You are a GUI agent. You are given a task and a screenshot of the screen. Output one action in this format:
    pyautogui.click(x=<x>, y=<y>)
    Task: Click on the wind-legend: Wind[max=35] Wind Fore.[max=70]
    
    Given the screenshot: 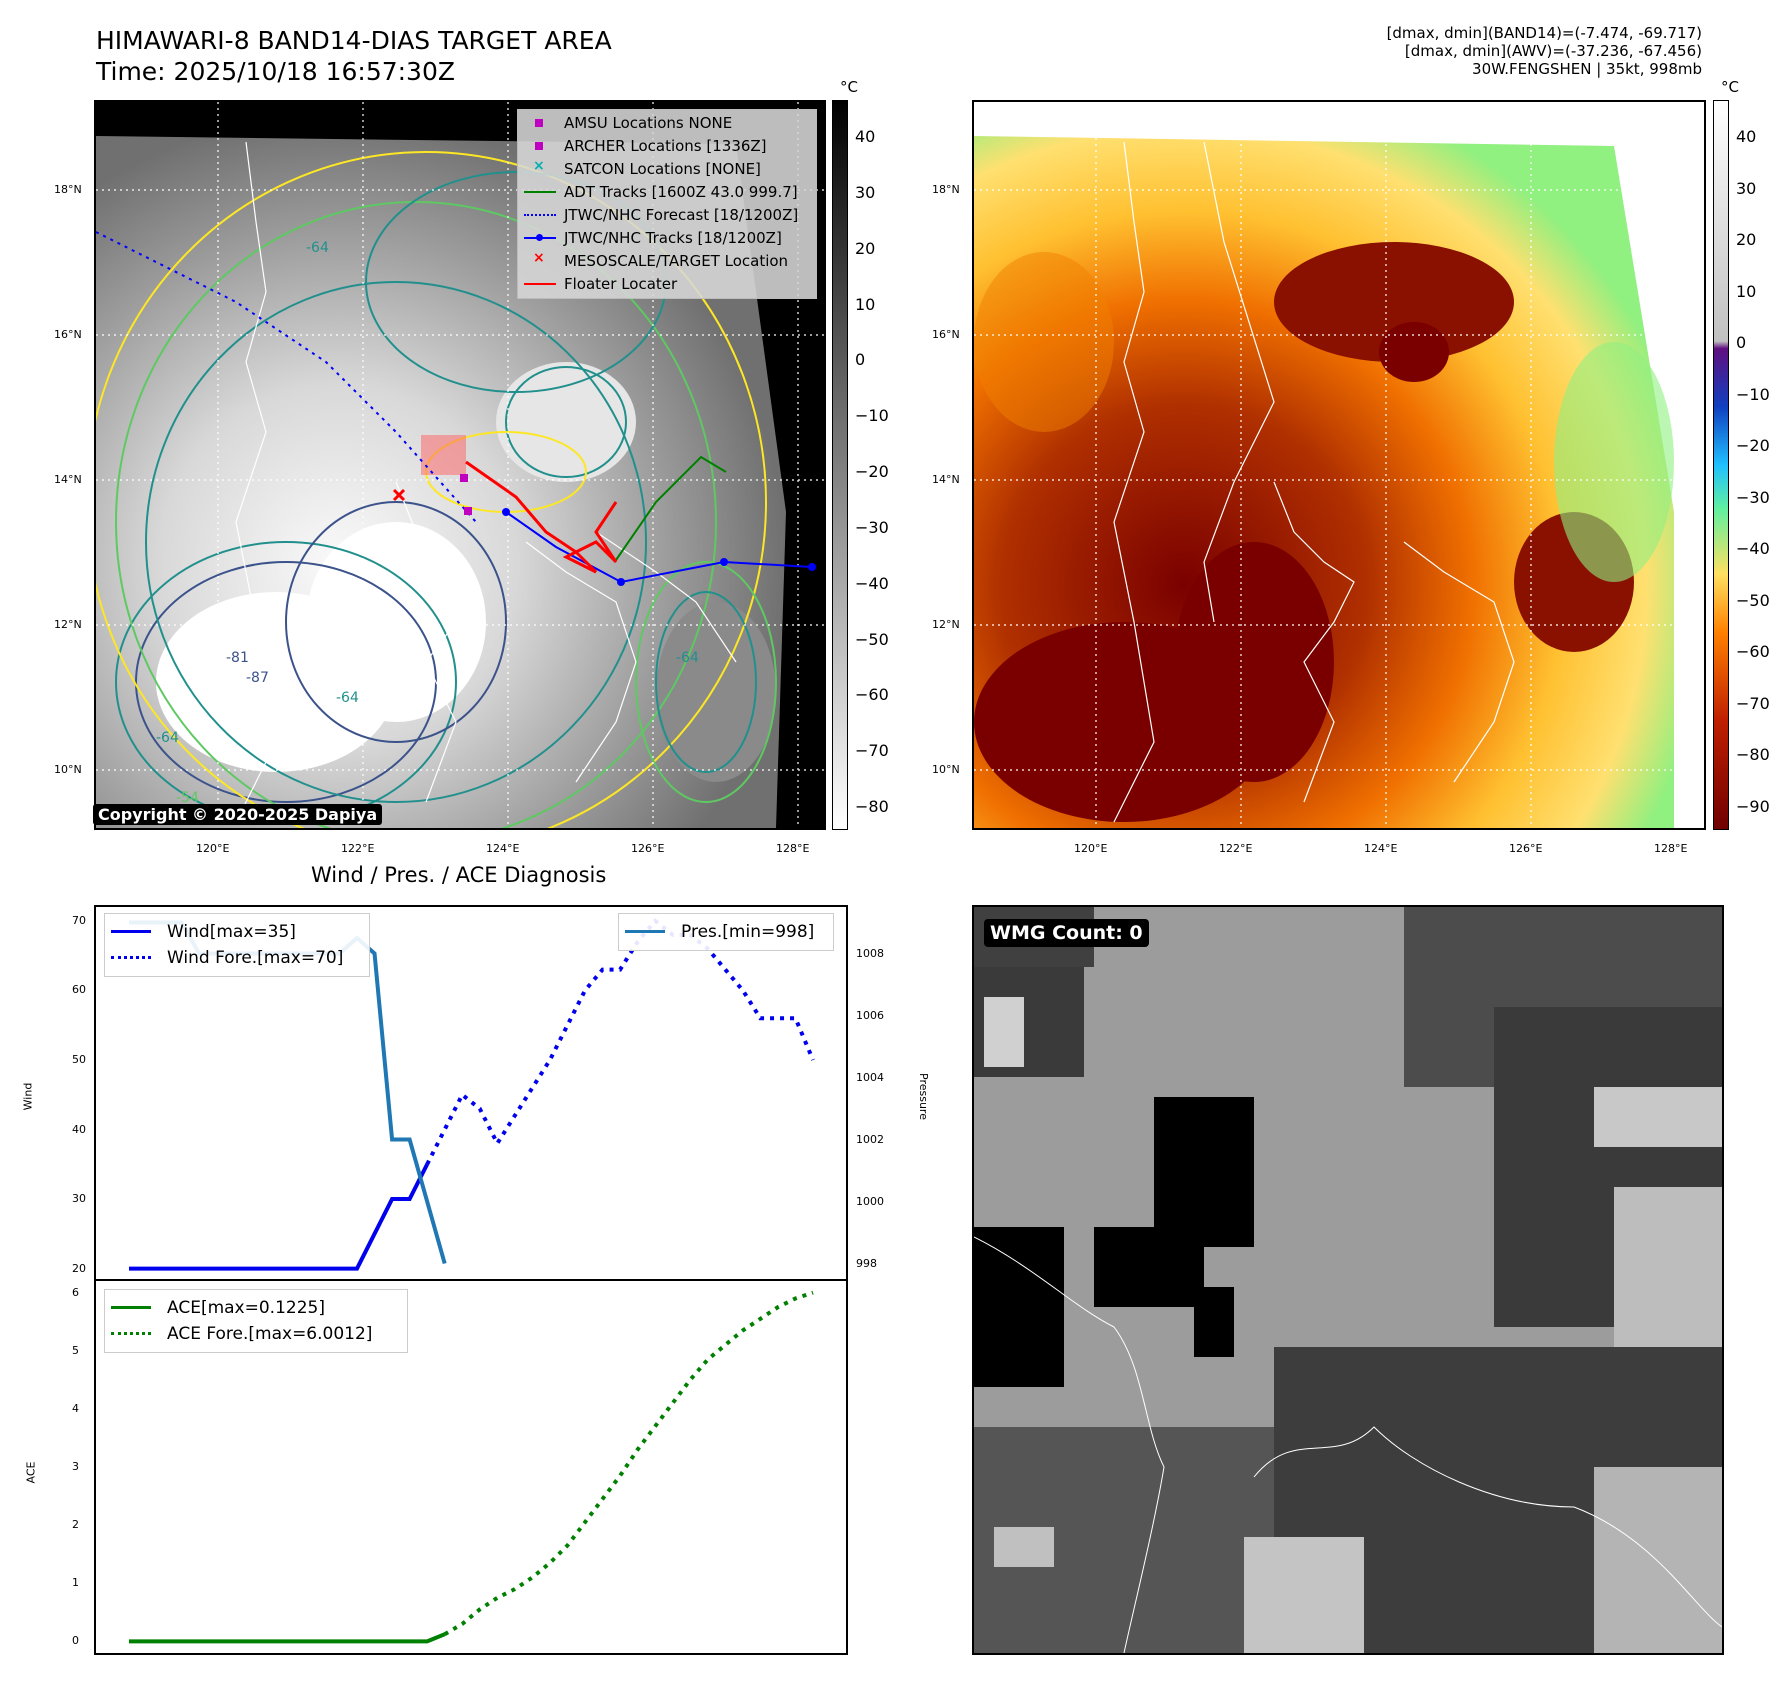 What is the action you would take?
    pyautogui.click(x=237, y=945)
    